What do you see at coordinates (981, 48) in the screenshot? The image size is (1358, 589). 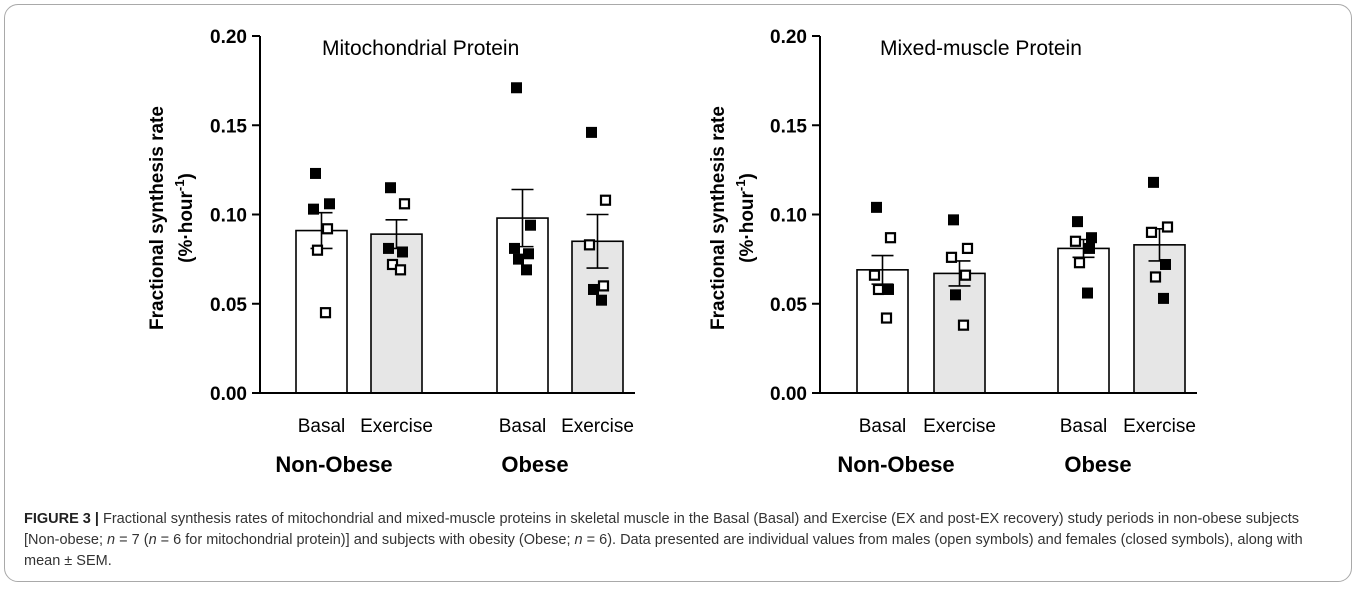 I see `panel-title: Mixed-muscle Protein` at bounding box center [981, 48].